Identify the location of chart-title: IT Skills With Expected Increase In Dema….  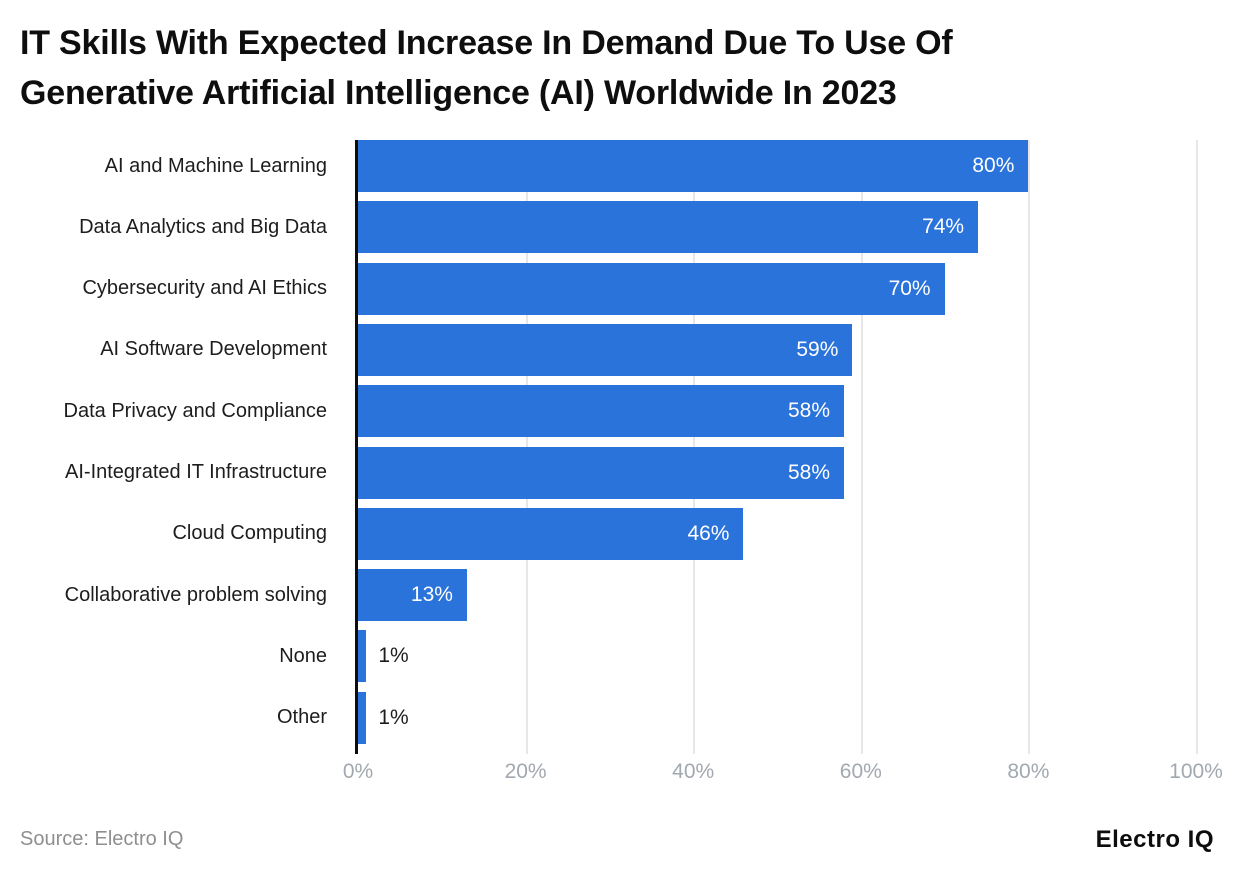
(620, 68).